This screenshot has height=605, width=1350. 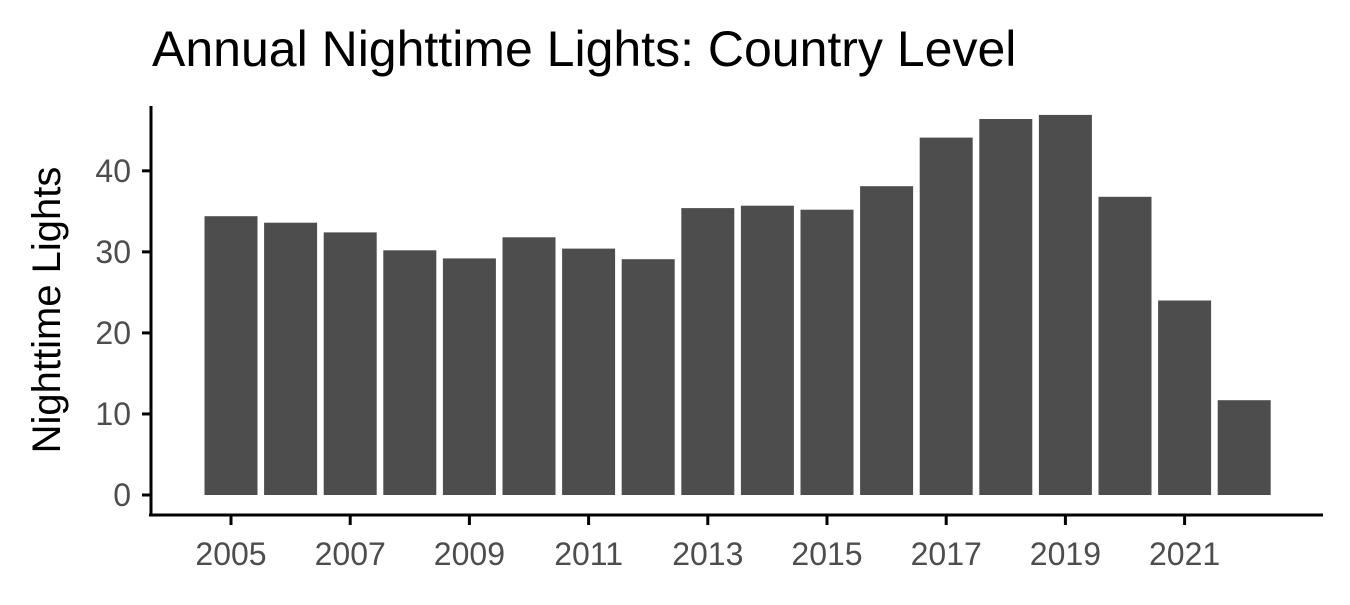 I want to click on bar-2019, so click(x=1065, y=305).